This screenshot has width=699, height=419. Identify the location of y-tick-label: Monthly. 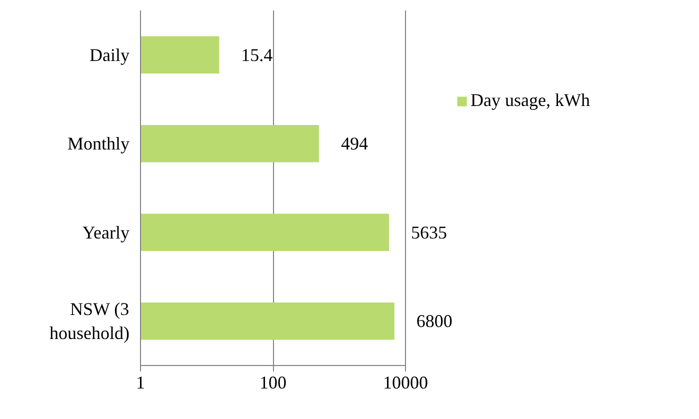
(98, 144).